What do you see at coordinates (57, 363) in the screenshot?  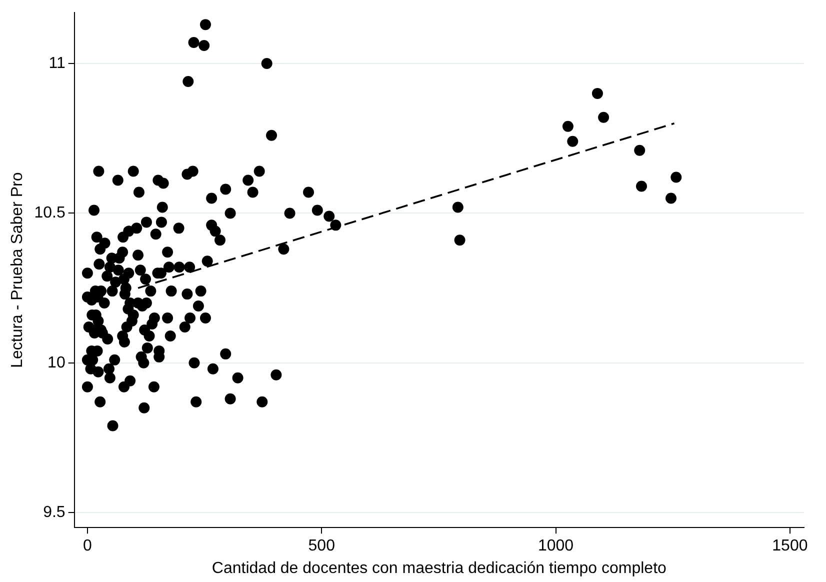 I see `y-tick-label: 10` at bounding box center [57, 363].